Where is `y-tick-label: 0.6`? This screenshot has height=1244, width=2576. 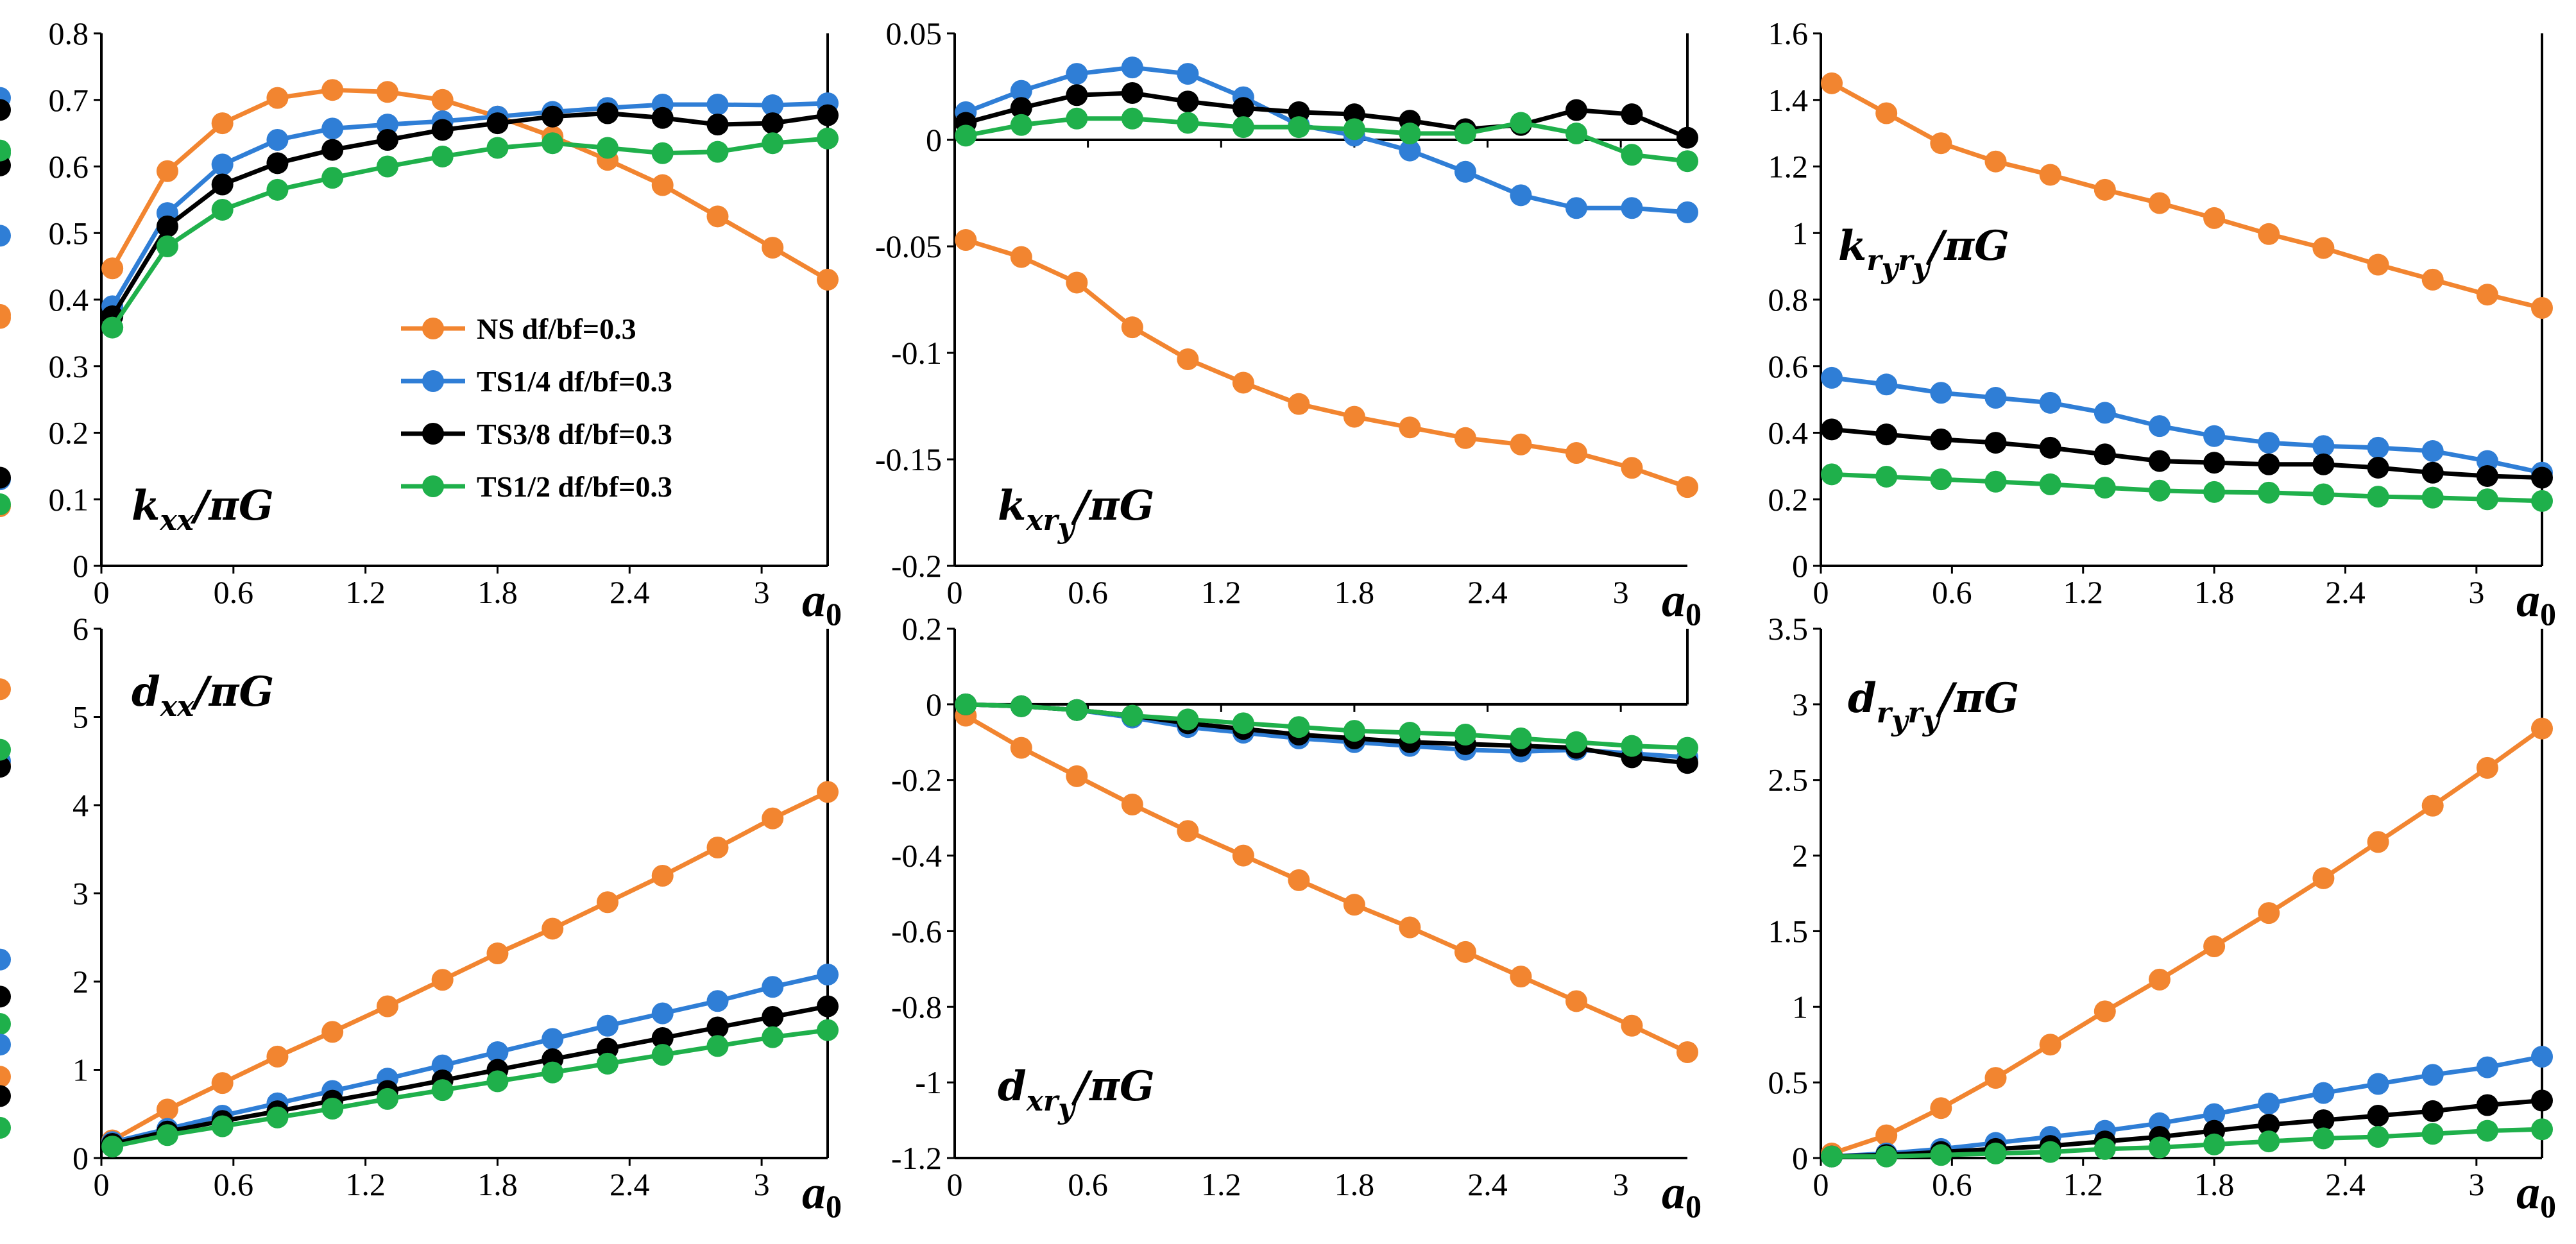
y-tick-label: 0.6 is located at coordinates (1788, 366).